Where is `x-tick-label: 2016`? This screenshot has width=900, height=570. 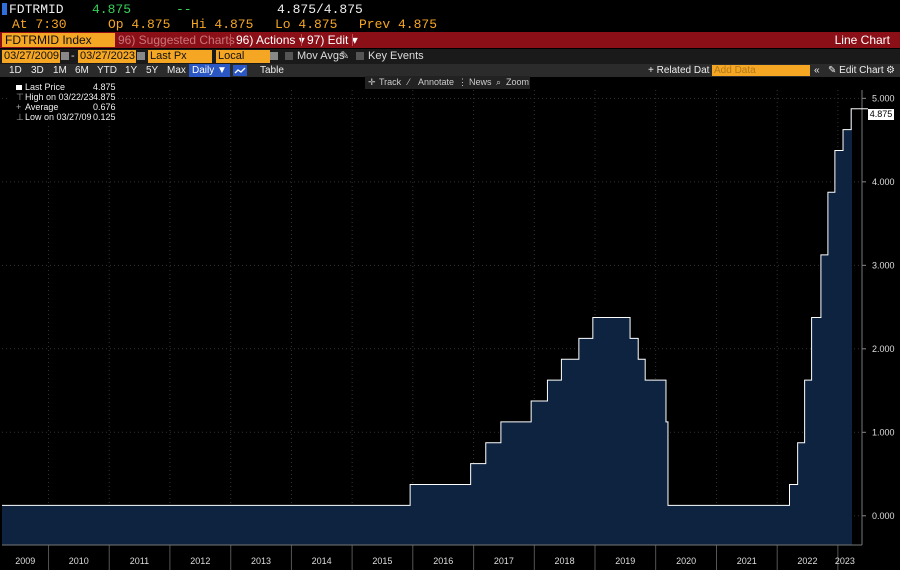 x-tick-label: 2016 is located at coordinates (443, 561).